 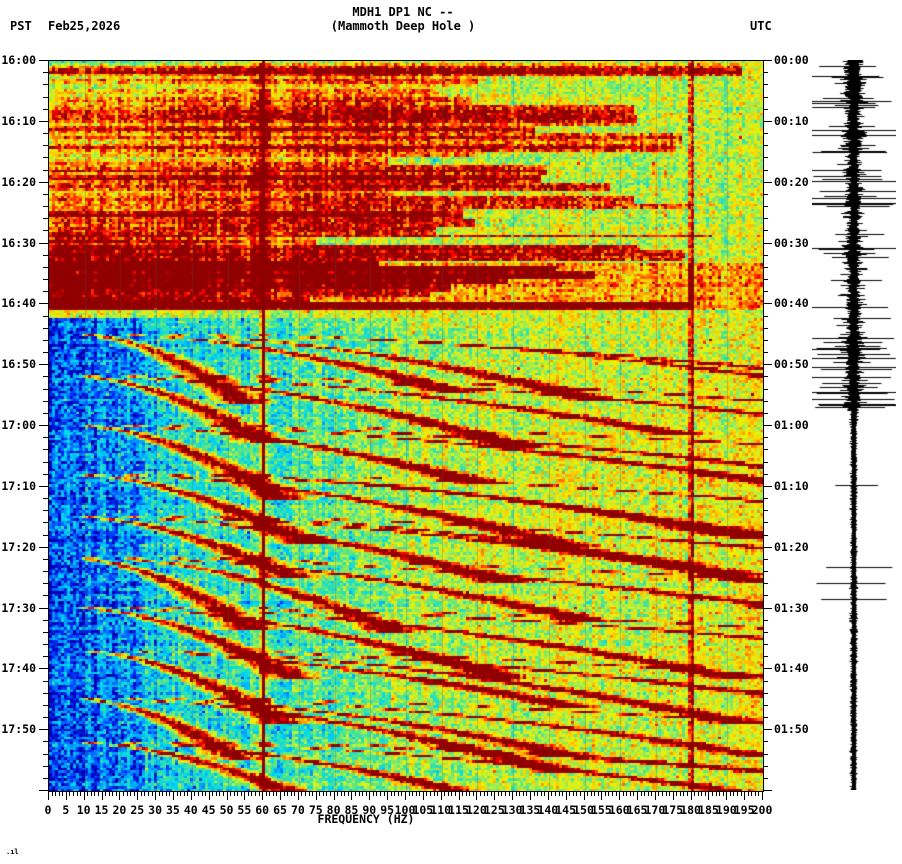 What do you see at coordinates (155, 810) in the screenshot?
I see `freq-label: 30` at bounding box center [155, 810].